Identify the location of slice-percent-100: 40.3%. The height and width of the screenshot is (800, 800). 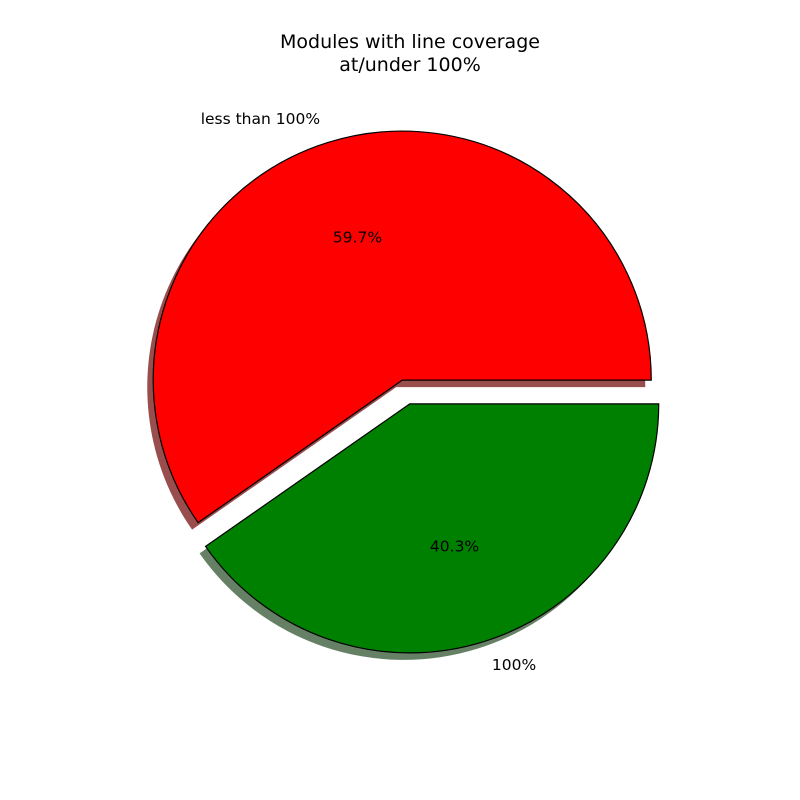
(454, 546).